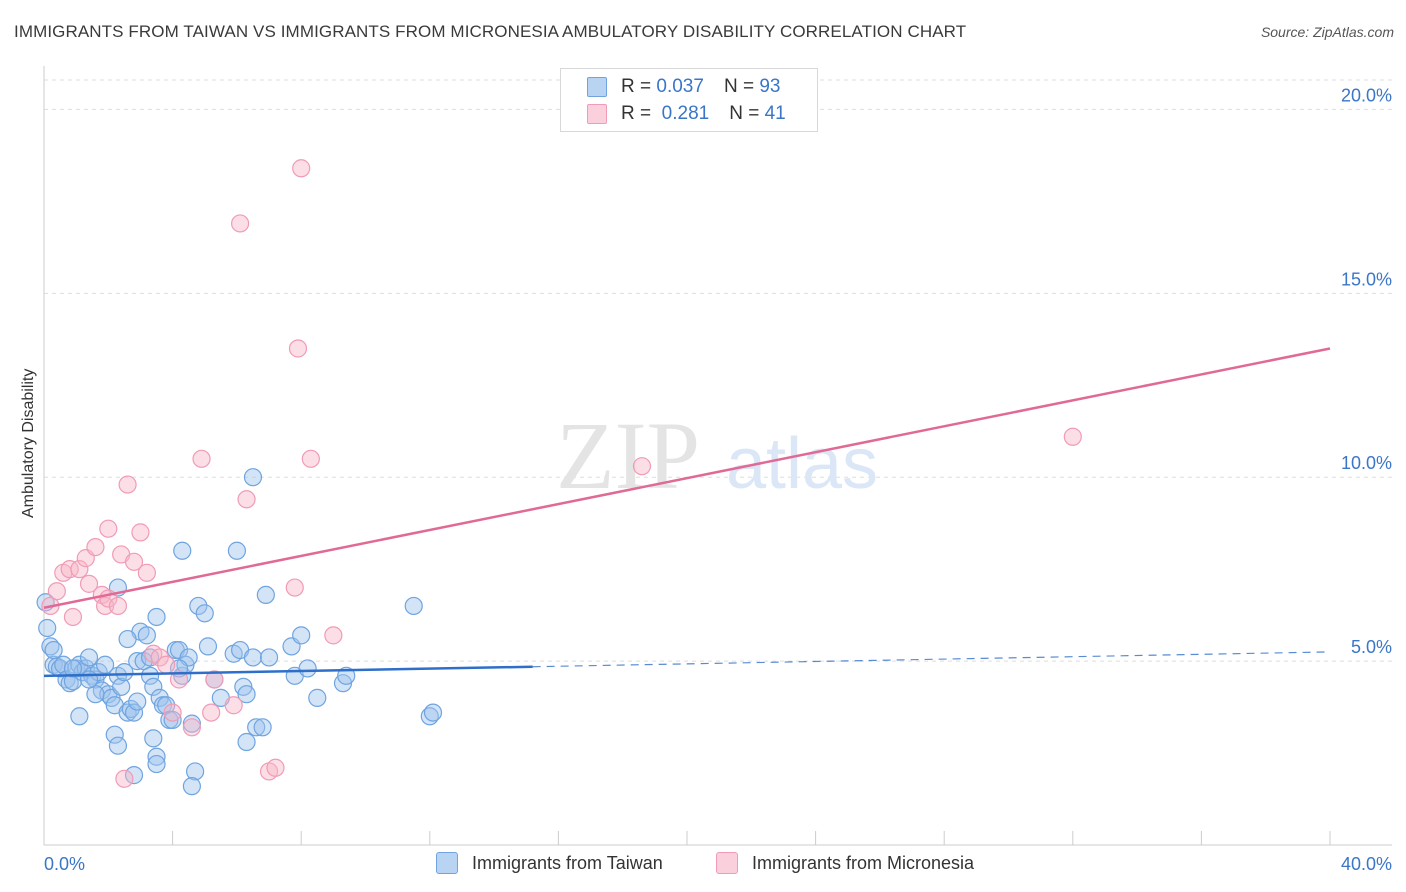 The image size is (1406, 892). What do you see at coordinates (597, 87) in the screenshot?
I see `legend-swatch-taiwan` at bounding box center [597, 87].